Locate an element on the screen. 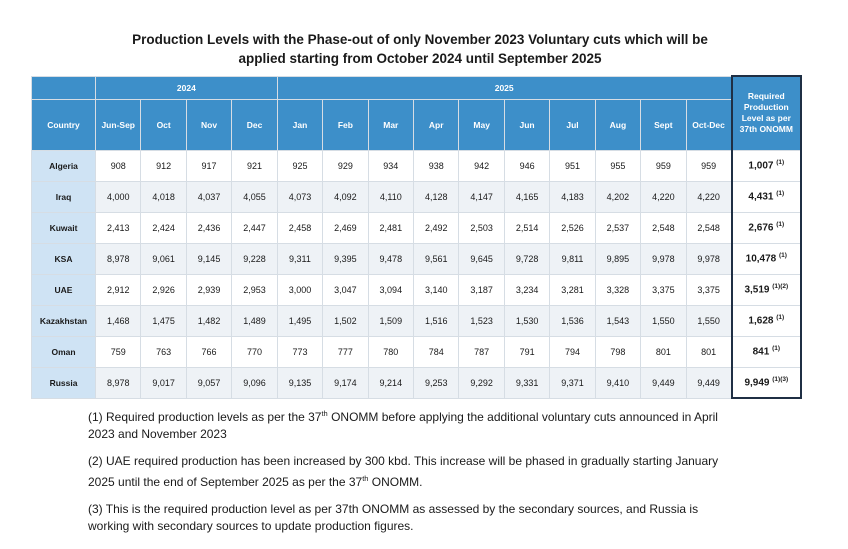  value-cell: 784 is located at coordinates (436, 351).